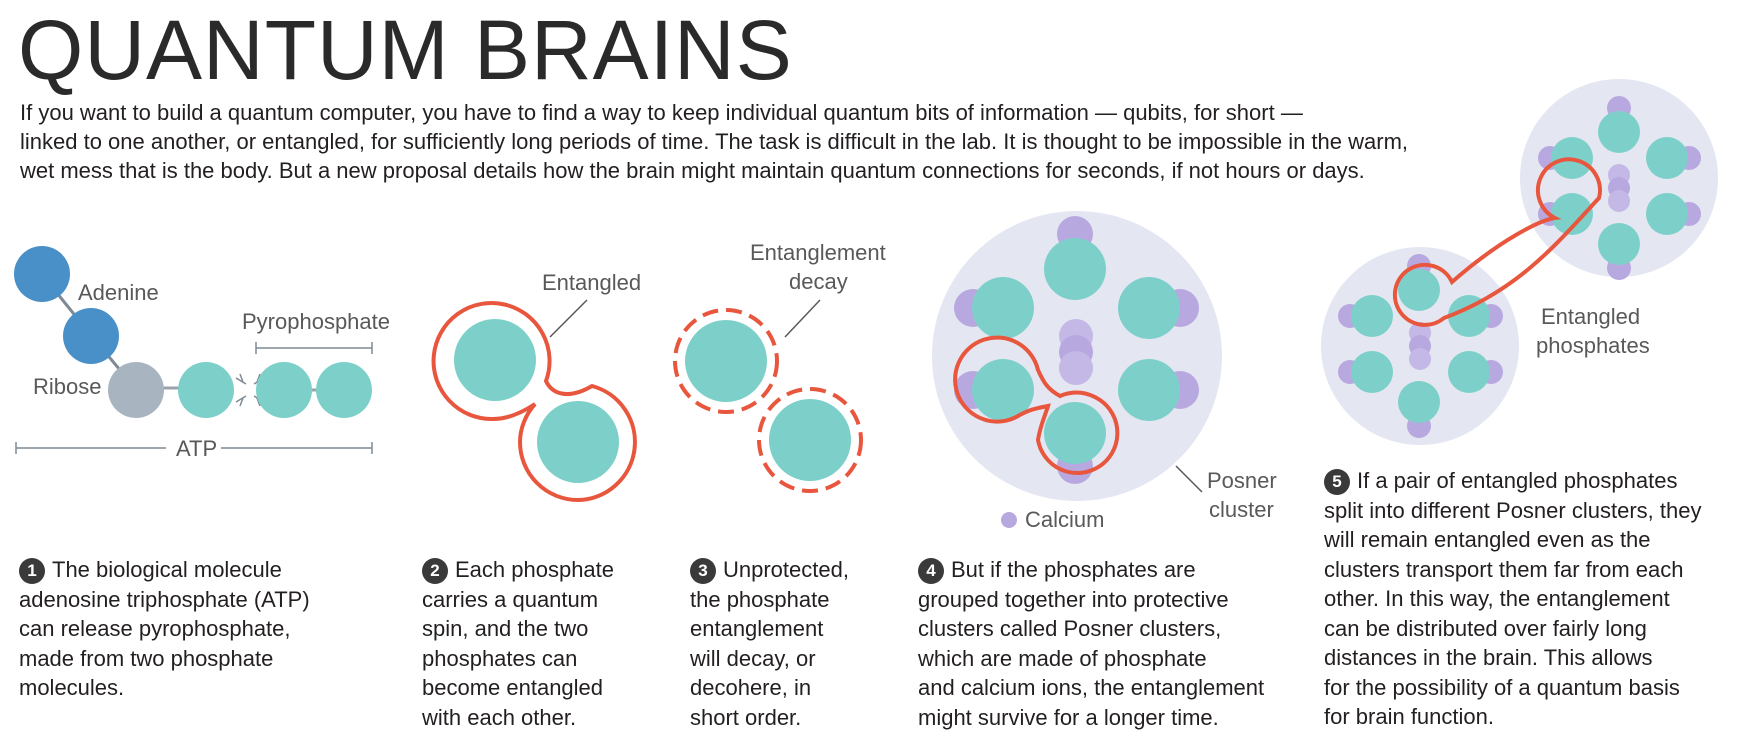 The height and width of the screenshot is (747, 1737). What do you see at coordinates (1241, 509) in the screenshot?
I see `posner-label-line-2: cluster` at bounding box center [1241, 509].